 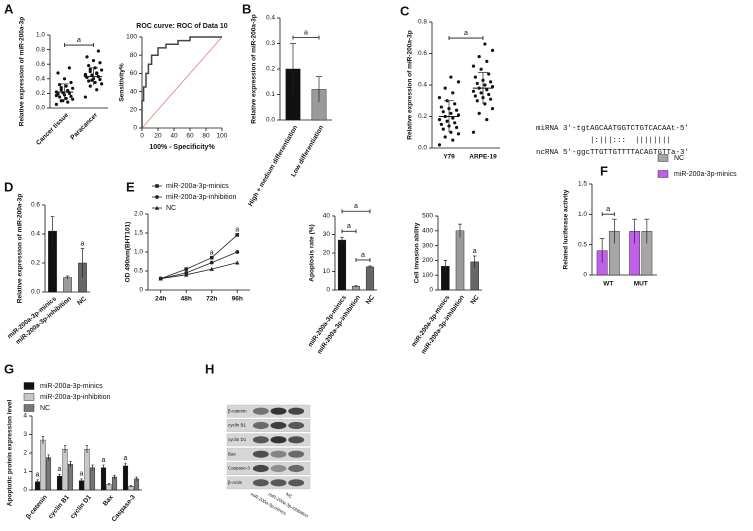 I want to click on blot-lane-label: NC, so click(x=289, y=496).